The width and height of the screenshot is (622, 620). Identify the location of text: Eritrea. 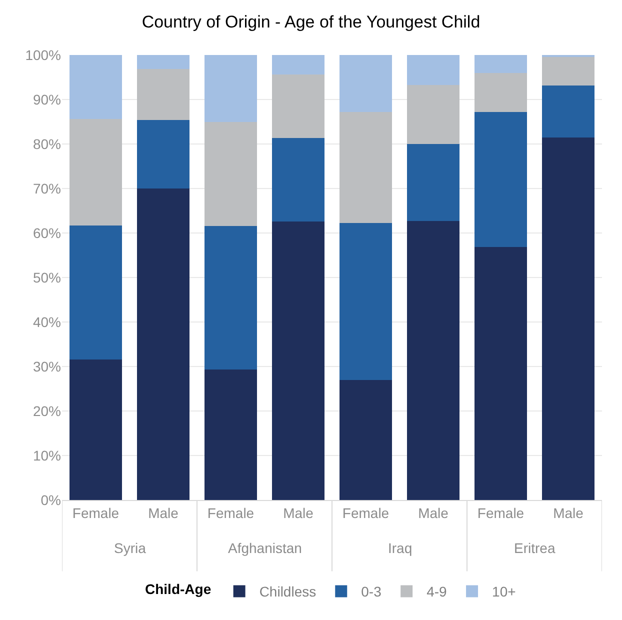
(535, 548).